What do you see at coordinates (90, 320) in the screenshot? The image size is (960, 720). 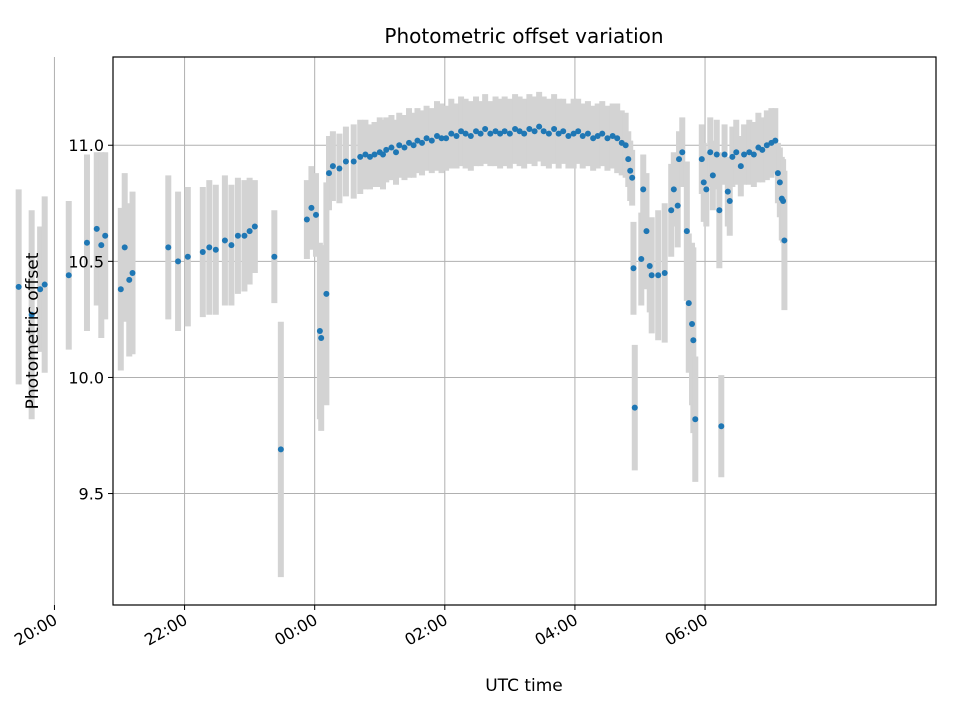 I see `y-axis-ticks: 9.5 10.0 10.5 11.0` at bounding box center [90, 320].